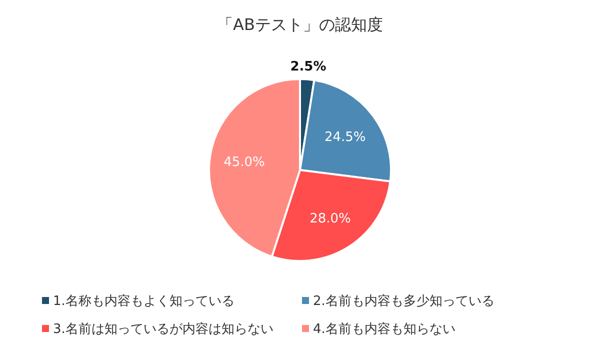 Image resolution: width=600 pixels, height=359 pixels. I want to click on legend-label: 2.名前も内容も多少知っている, so click(403, 301).